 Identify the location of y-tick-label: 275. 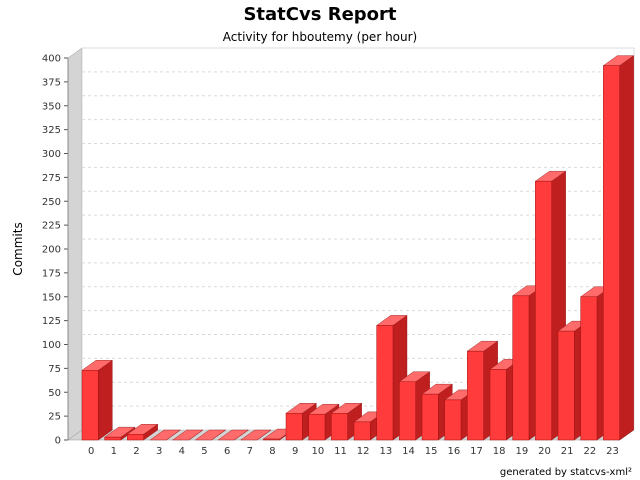
(51, 178).